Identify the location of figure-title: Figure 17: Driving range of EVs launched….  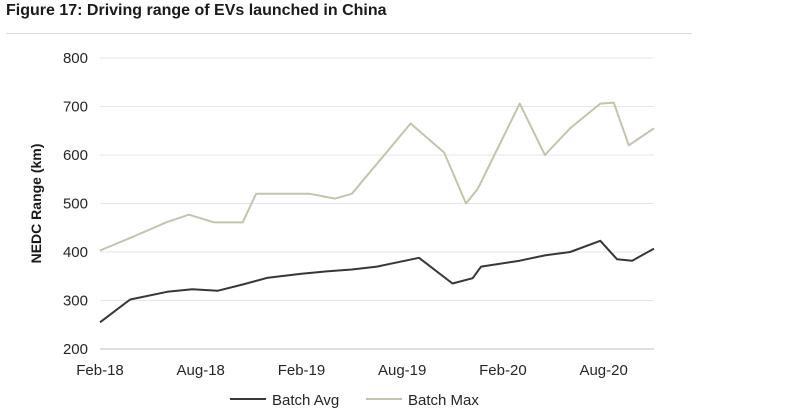
(196, 10).